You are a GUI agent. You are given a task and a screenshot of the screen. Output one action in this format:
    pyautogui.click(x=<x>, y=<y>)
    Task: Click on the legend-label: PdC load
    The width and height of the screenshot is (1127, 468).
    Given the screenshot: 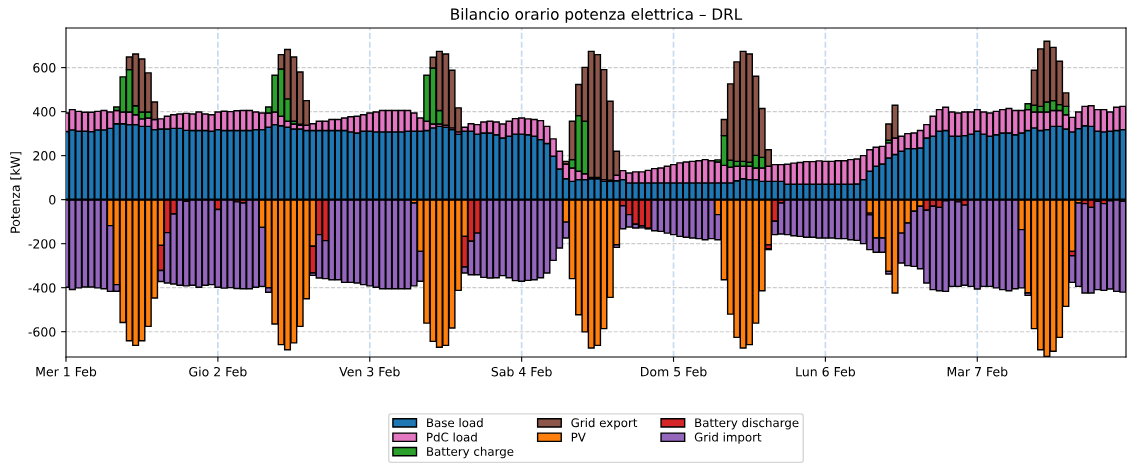 What is the action you would take?
    pyautogui.click(x=452, y=437)
    